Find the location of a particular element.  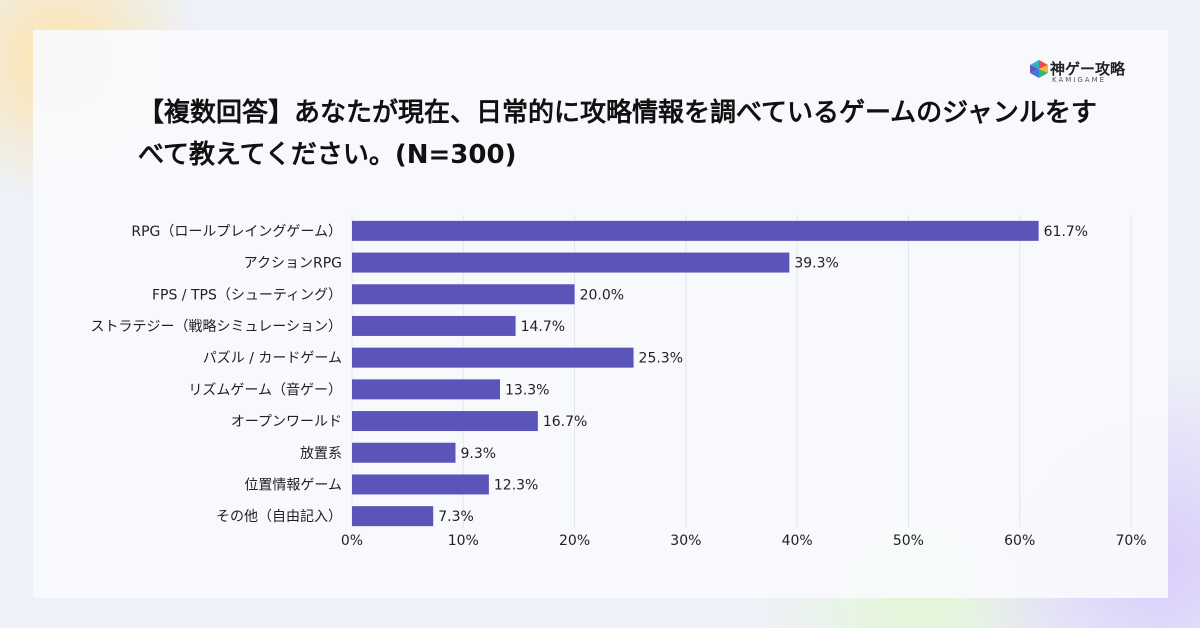

y-tick-label: 位置情報ゲーム is located at coordinates (293, 485).